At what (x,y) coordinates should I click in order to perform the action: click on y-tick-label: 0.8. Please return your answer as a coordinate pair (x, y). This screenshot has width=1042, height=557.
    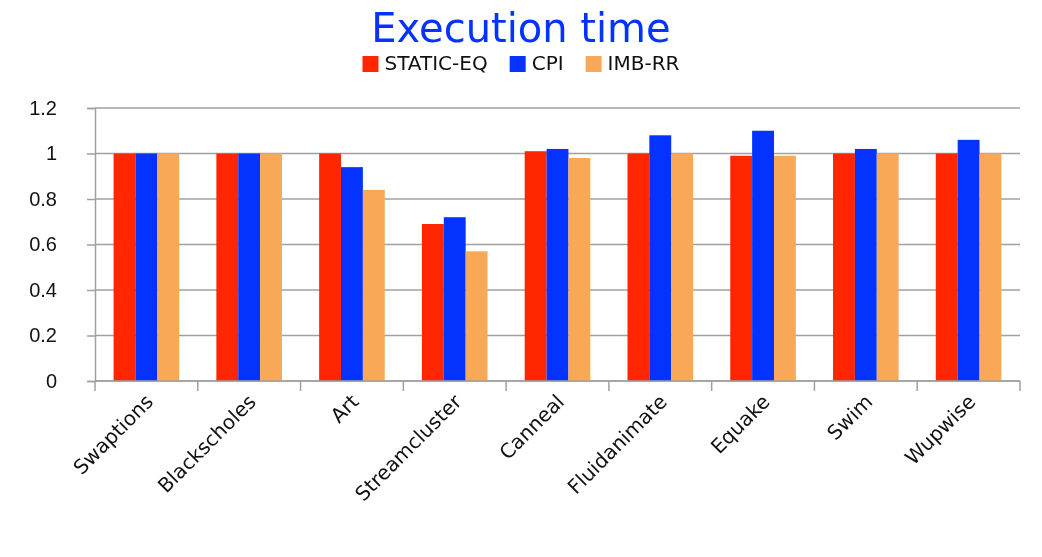
    Looking at the image, I should click on (43, 198).